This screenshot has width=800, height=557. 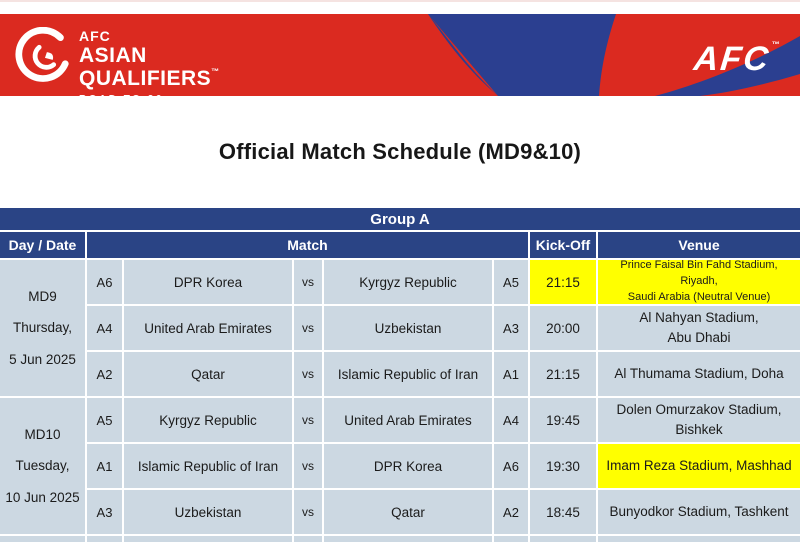 What do you see at coordinates (42, 359) in the screenshot?
I see `date-label: 5 Jun 2025` at bounding box center [42, 359].